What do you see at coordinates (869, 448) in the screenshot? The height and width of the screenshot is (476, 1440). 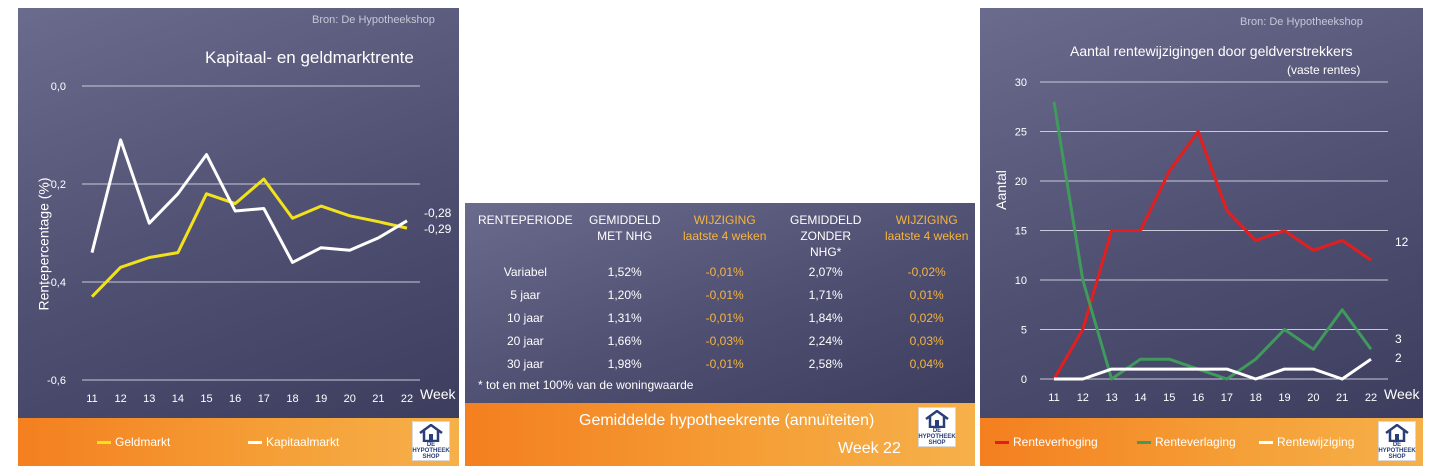 I see `rates-week: Week 22` at bounding box center [869, 448].